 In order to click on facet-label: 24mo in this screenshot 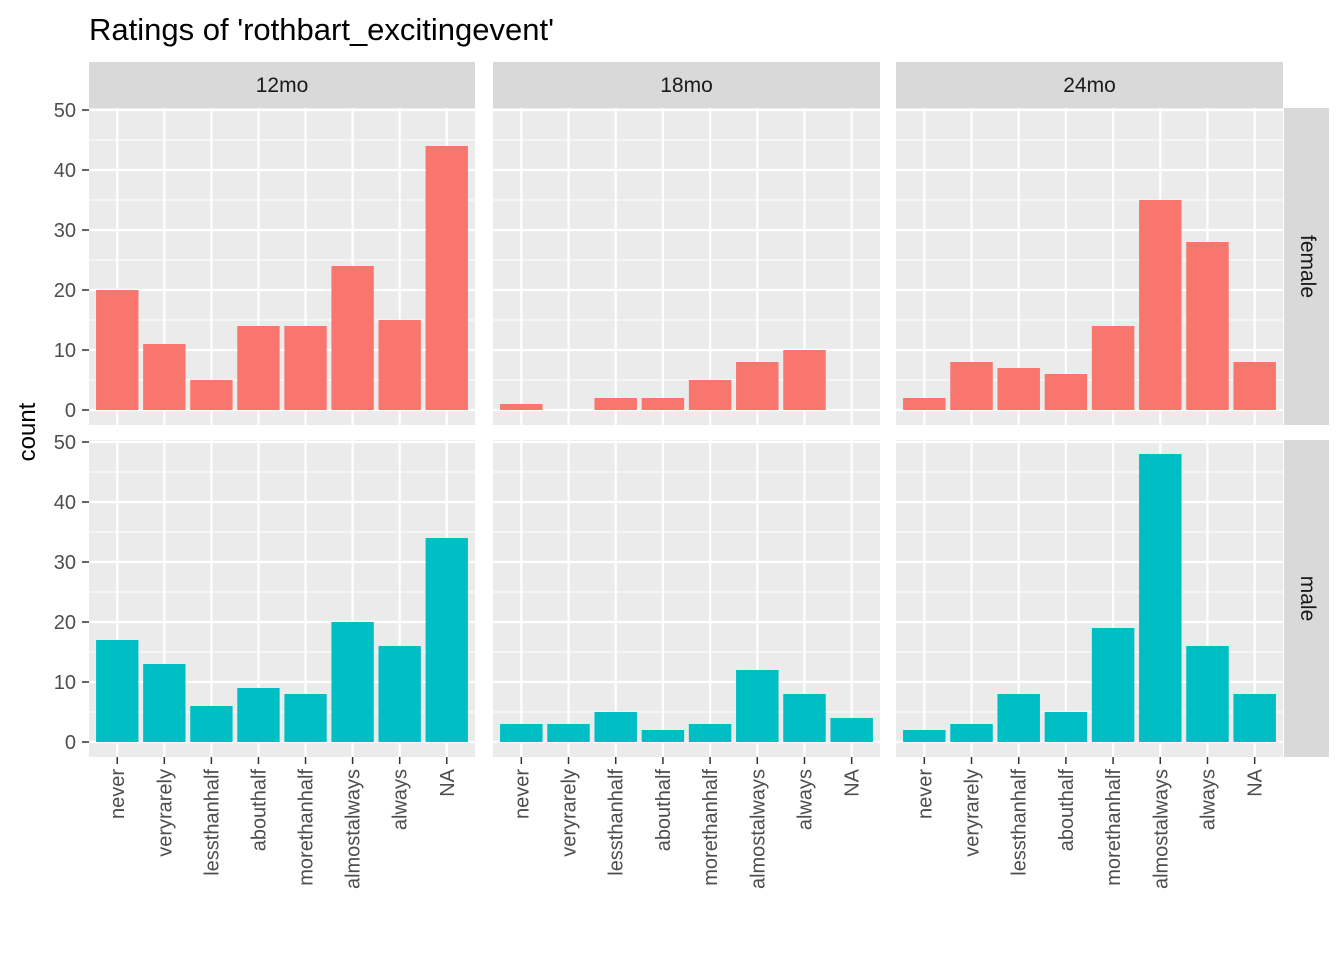, I will do `click(1089, 85)`.